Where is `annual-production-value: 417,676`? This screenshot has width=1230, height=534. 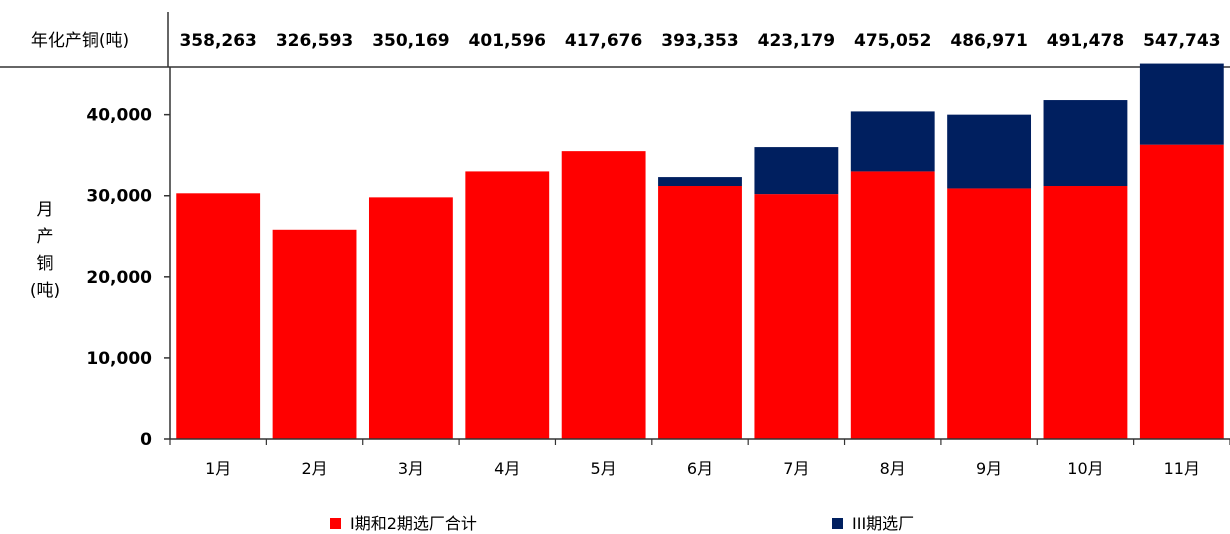
annual-production-value: 417,676 is located at coordinates (603, 41).